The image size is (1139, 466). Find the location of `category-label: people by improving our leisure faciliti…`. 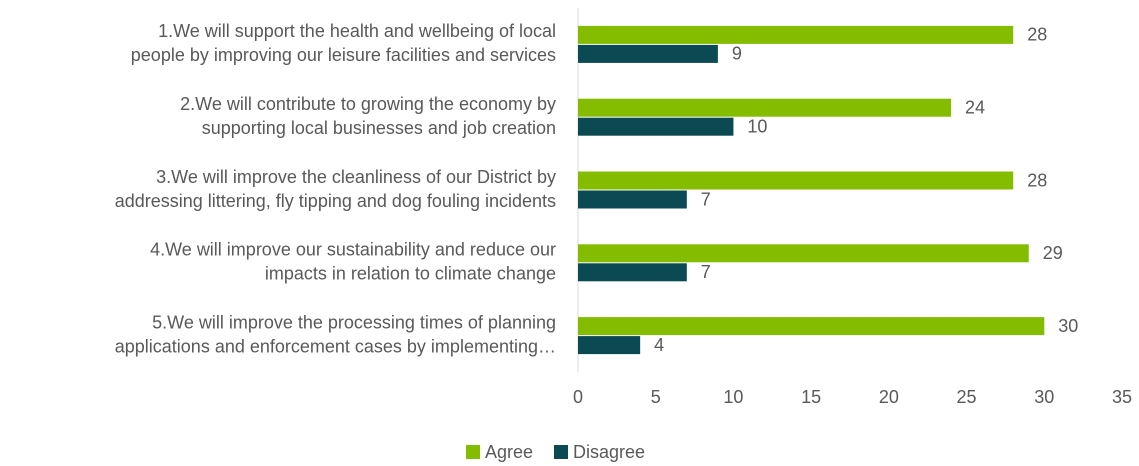

category-label: people by improving our leisure faciliti… is located at coordinates (343, 55).